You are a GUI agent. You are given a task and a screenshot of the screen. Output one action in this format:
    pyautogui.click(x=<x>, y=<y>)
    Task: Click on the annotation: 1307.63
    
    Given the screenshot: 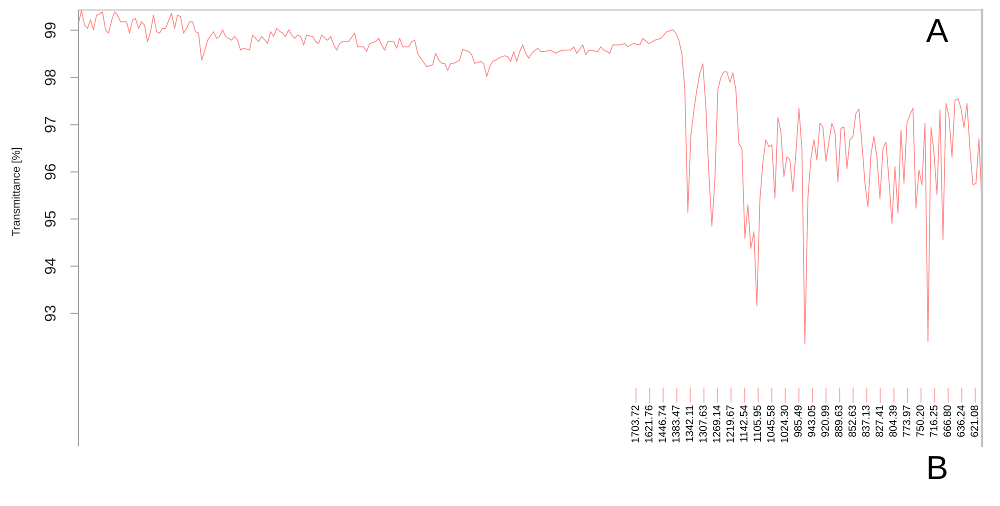 What is the action you would take?
    pyautogui.click(x=703, y=423)
    